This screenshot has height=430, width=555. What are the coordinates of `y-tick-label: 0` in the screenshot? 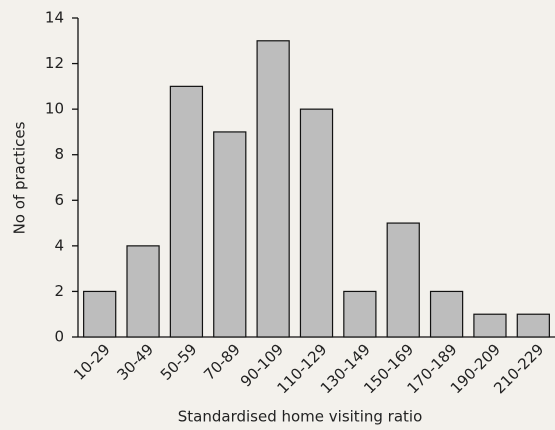 It's located at (59, 337).